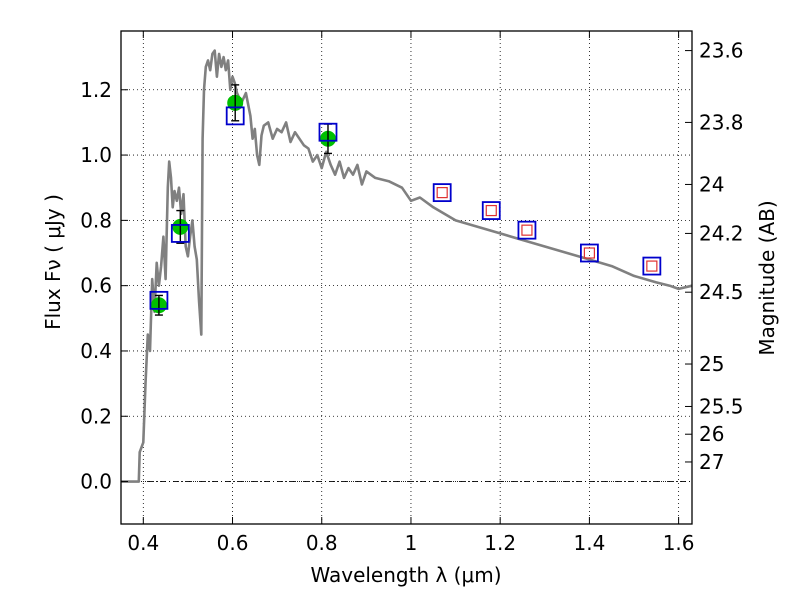  I want to click on y2-axis: 23.6 23.8 24 24.2 24.5 25 25.5 26 27, so click(714, 256).